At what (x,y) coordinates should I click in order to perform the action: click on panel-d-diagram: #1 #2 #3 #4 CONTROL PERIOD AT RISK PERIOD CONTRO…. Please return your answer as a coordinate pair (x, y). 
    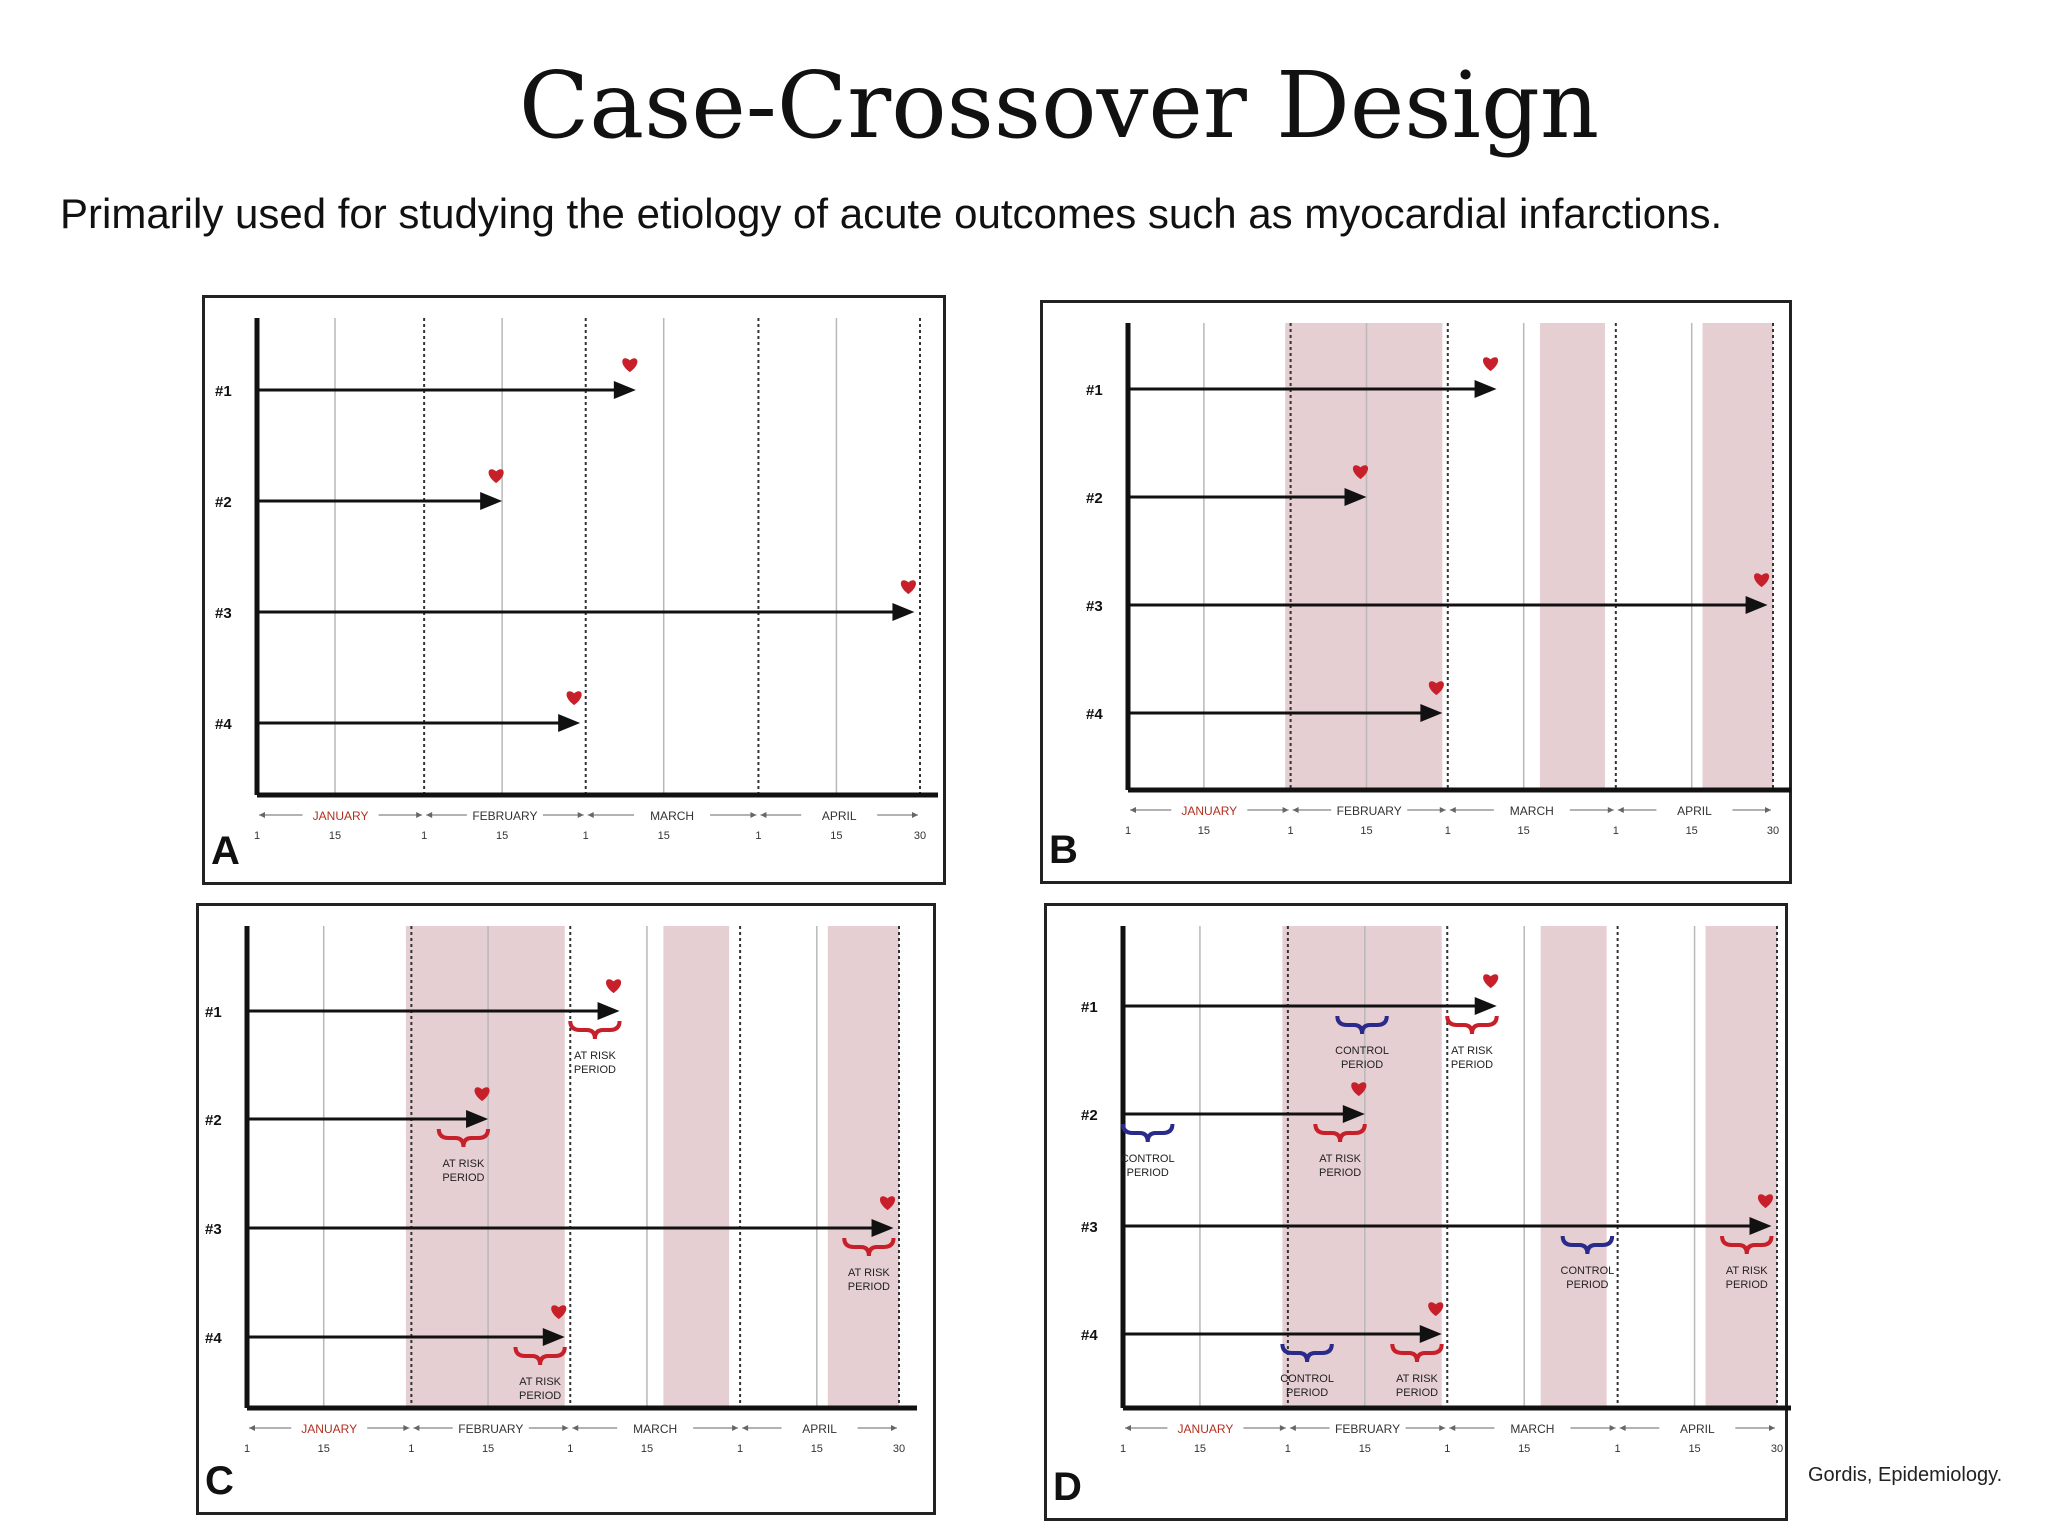
    Looking at the image, I should click on (1436, 1190).